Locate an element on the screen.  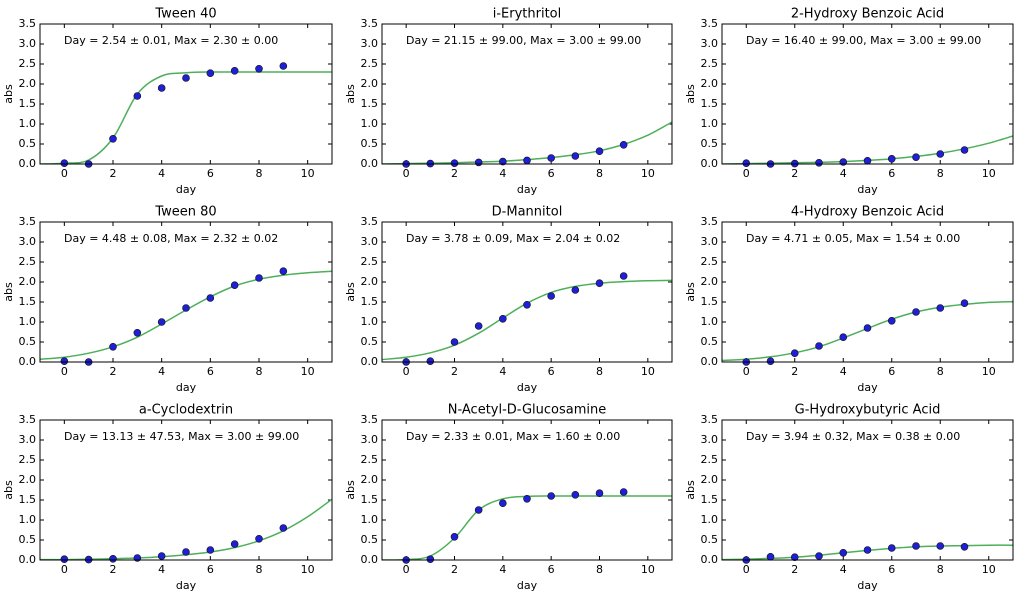
subplot-title: i-Erythritol is located at coordinates (527, 14).